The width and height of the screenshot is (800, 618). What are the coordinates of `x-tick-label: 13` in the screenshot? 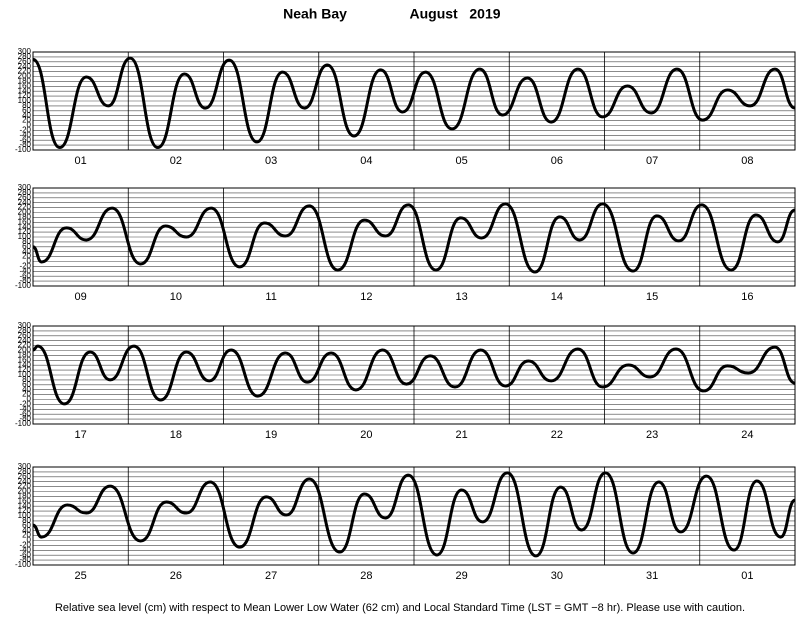 It's located at (462, 297).